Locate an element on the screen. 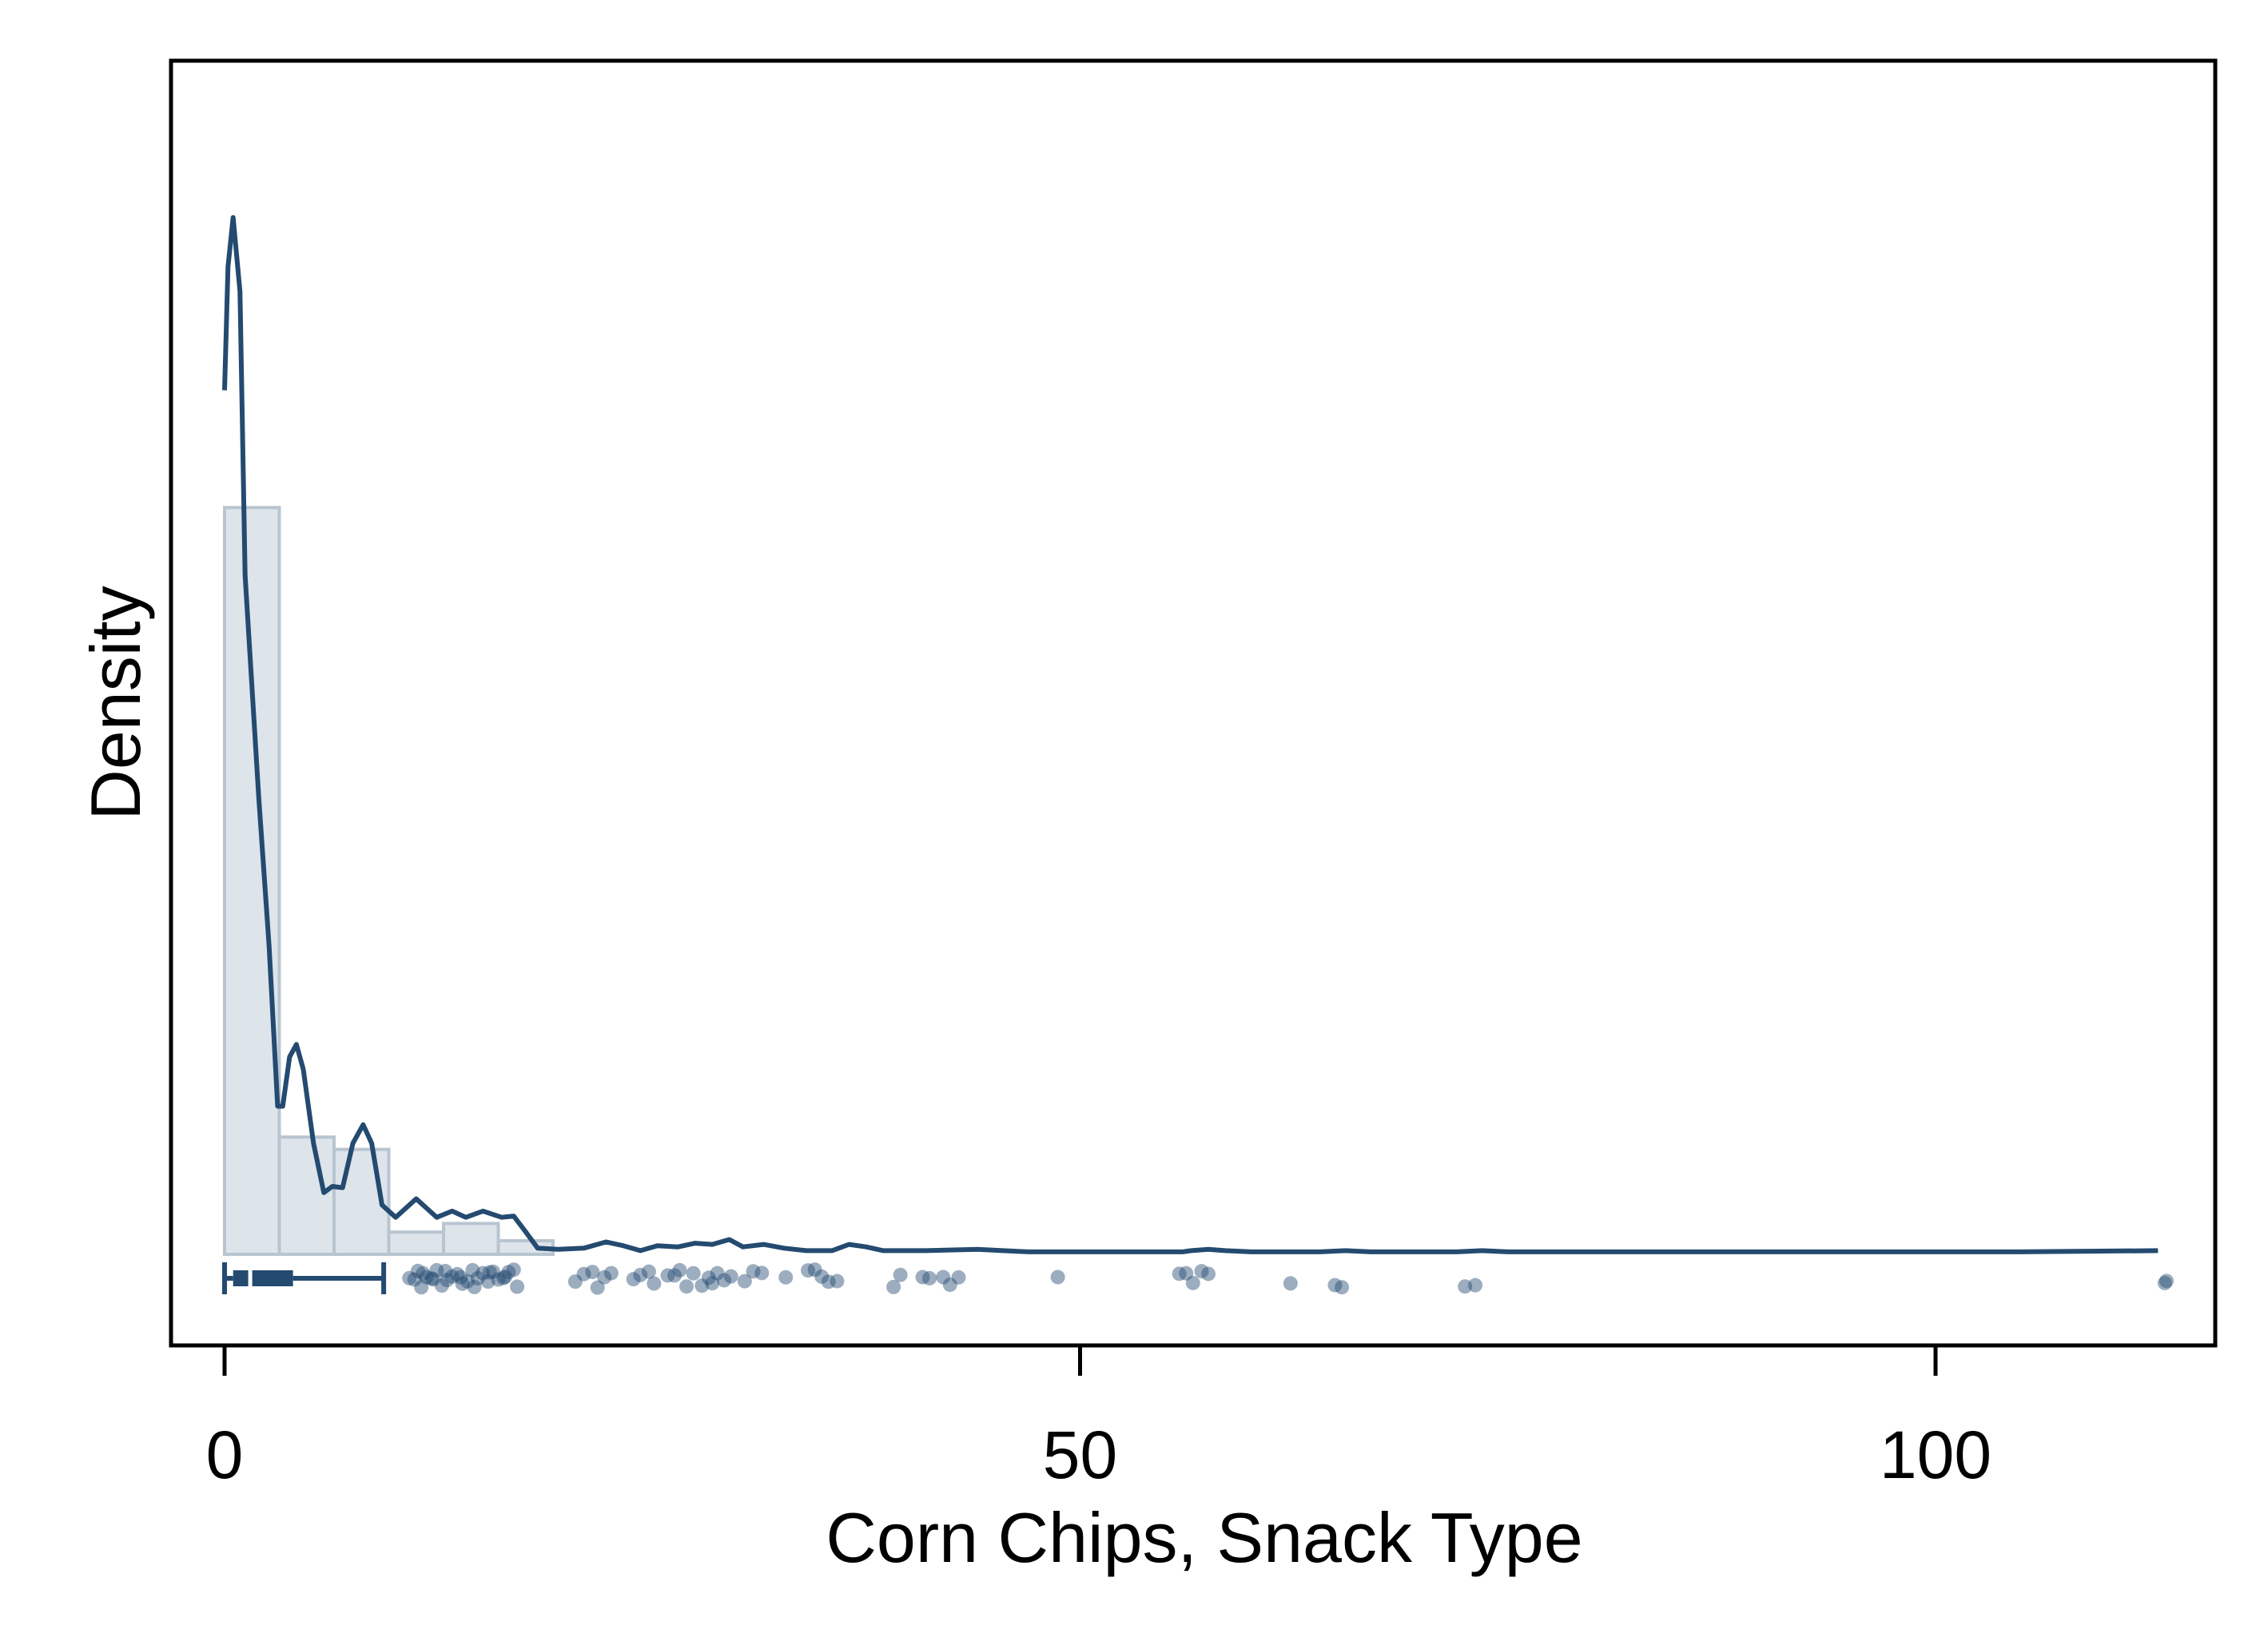 Image resolution: width=2268 pixels, height=1649 pixels. box-plot is located at coordinates (304, 1278).